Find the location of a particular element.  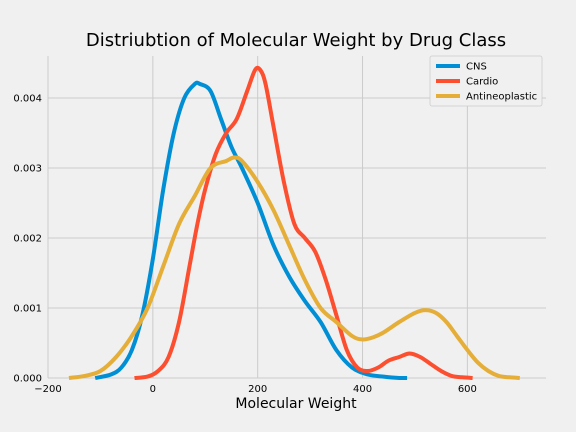

legend-label-cns: CNS is located at coordinates (476, 67).